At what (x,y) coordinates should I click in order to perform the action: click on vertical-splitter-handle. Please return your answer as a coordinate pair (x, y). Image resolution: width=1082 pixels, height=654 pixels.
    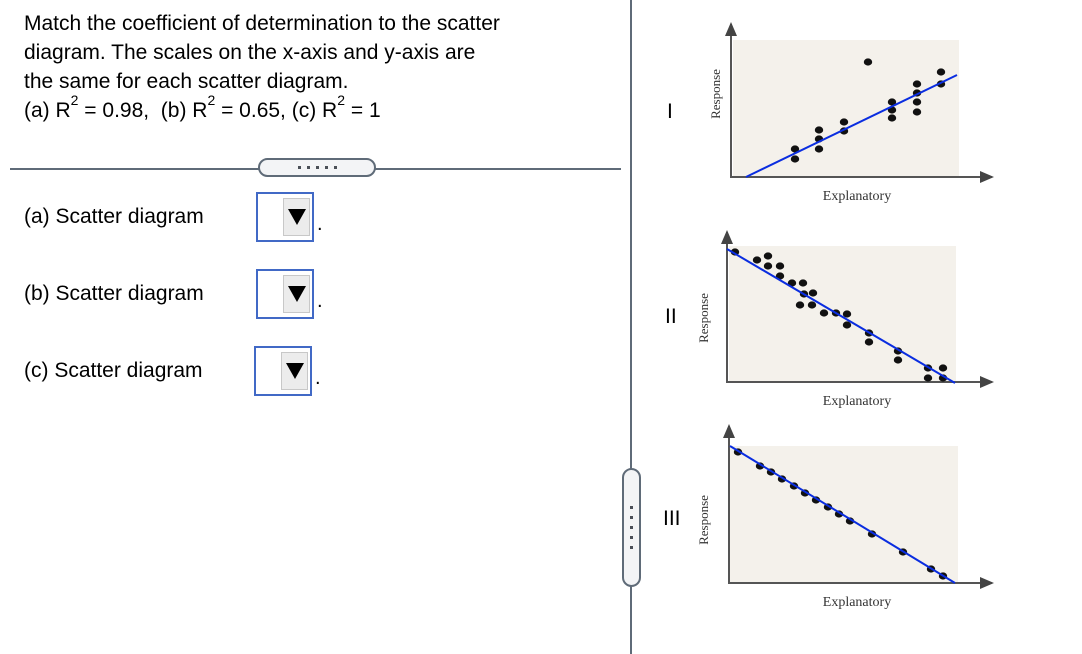
    Looking at the image, I should click on (631, 527).